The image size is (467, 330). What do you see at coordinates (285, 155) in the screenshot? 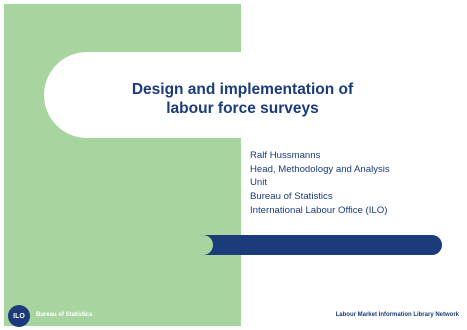
I see `author-name: Ralf Hussmanns` at bounding box center [285, 155].